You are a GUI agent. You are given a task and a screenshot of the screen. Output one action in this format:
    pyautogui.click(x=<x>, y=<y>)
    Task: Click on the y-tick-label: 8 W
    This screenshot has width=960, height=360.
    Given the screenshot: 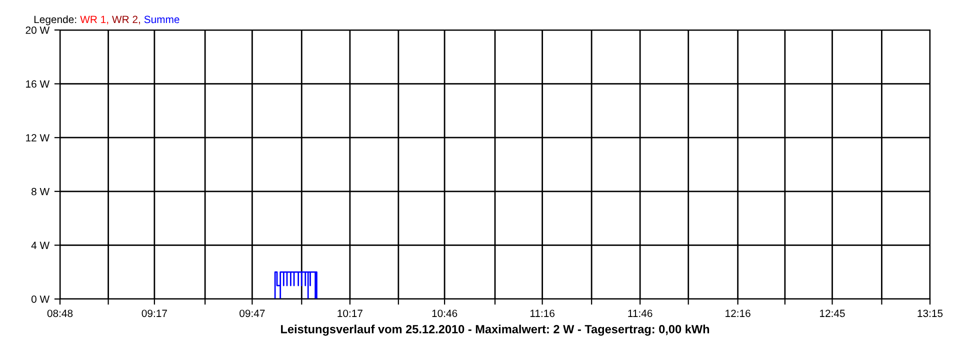 What is the action you would take?
    pyautogui.click(x=41, y=192)
    